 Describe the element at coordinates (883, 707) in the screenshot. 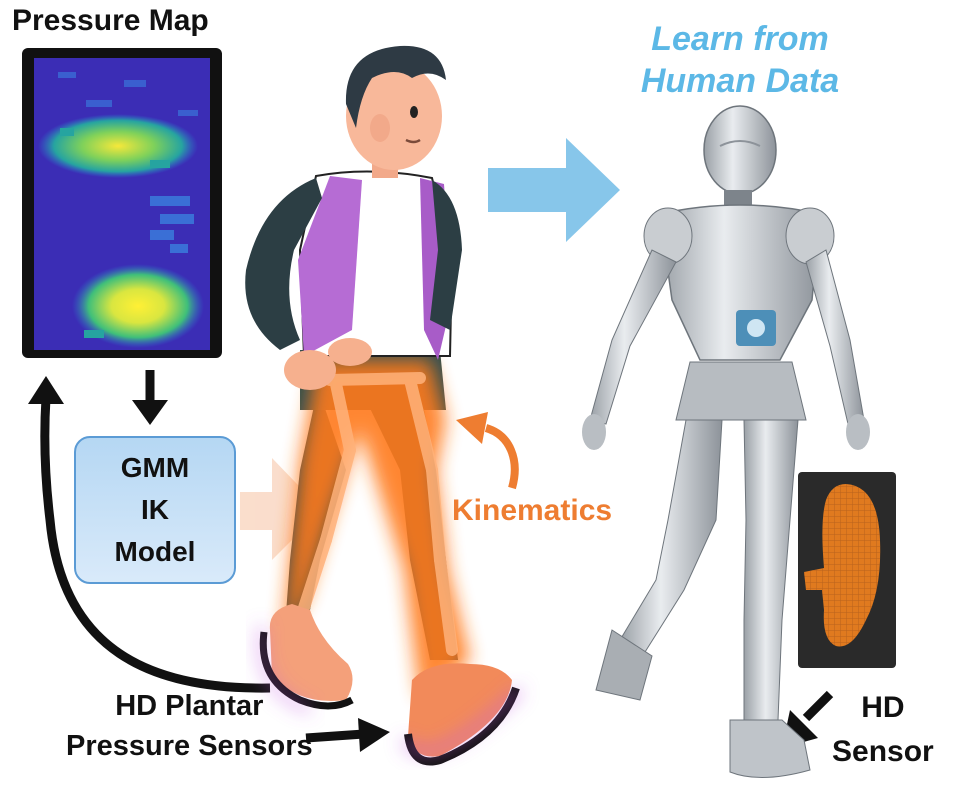

I see `hd-sensor-line1: HD` at that location.